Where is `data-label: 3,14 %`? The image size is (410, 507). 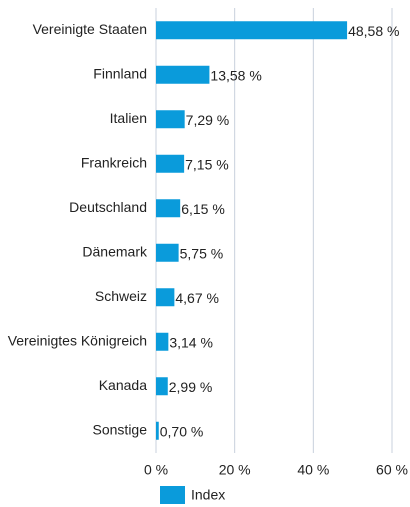
data-label: 3,14 % is located at coordinates (191, 342).